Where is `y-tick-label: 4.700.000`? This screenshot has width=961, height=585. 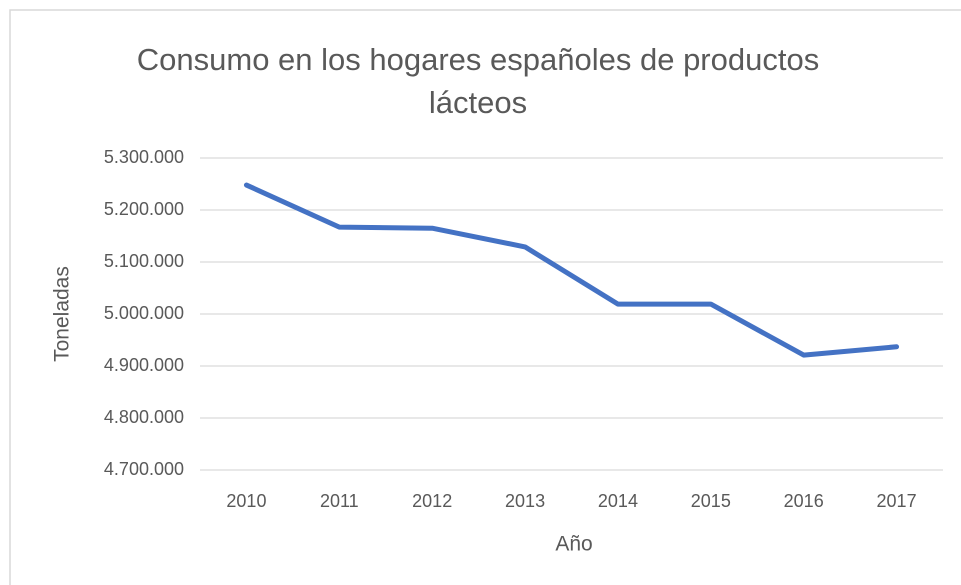 y-tick-label: 4.700.000 is located at coordinates (144, 469).